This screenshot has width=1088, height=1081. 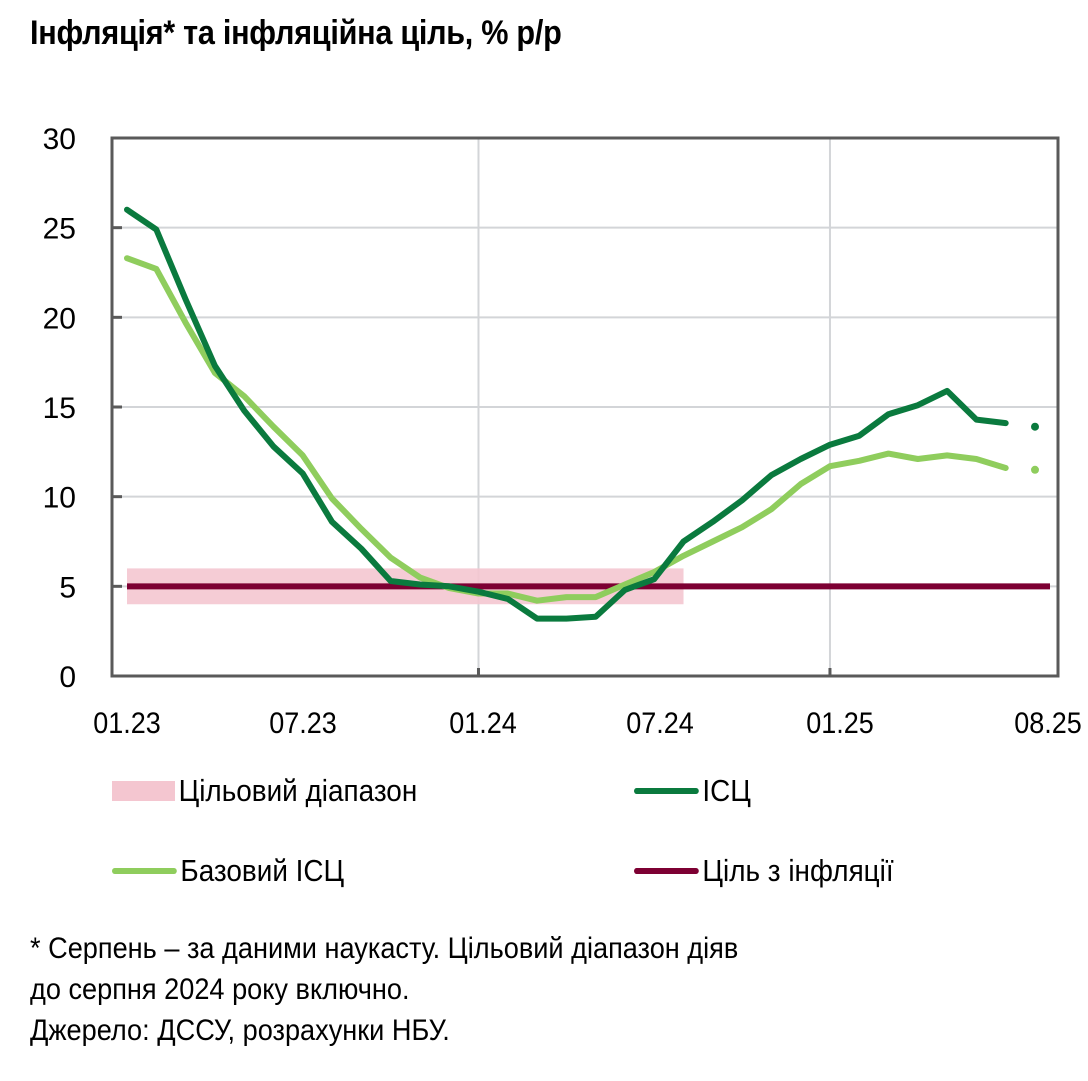 What do you see at coordinates (240, 1030) in the screenshot?
I see `footnote-source: Джерело: ДССУ, розрахунки НБУ.` at bounding box center [240, 1030].